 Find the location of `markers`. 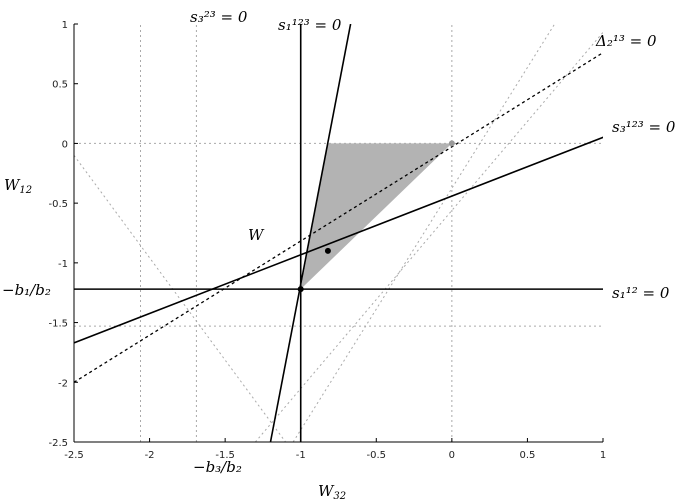

markers is located at coordinates (376, 216).